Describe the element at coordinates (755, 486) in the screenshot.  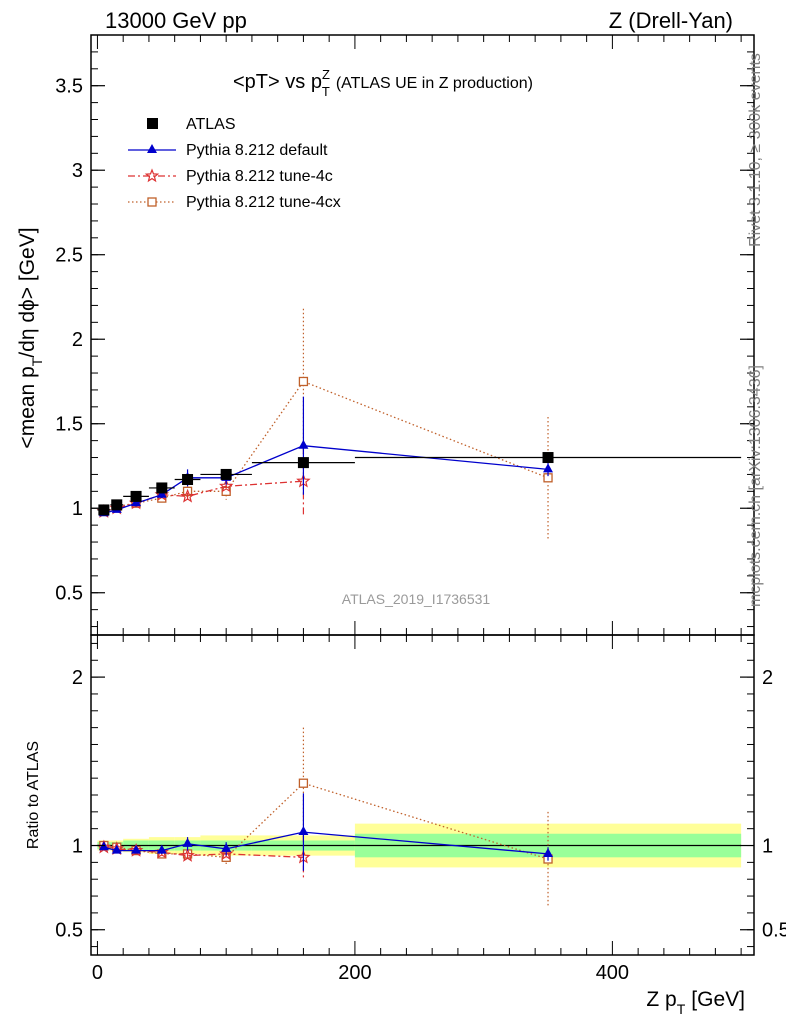
I see `mcplots-label: mcplots.cern.ch [arXiv:1306.3436]` at that location.